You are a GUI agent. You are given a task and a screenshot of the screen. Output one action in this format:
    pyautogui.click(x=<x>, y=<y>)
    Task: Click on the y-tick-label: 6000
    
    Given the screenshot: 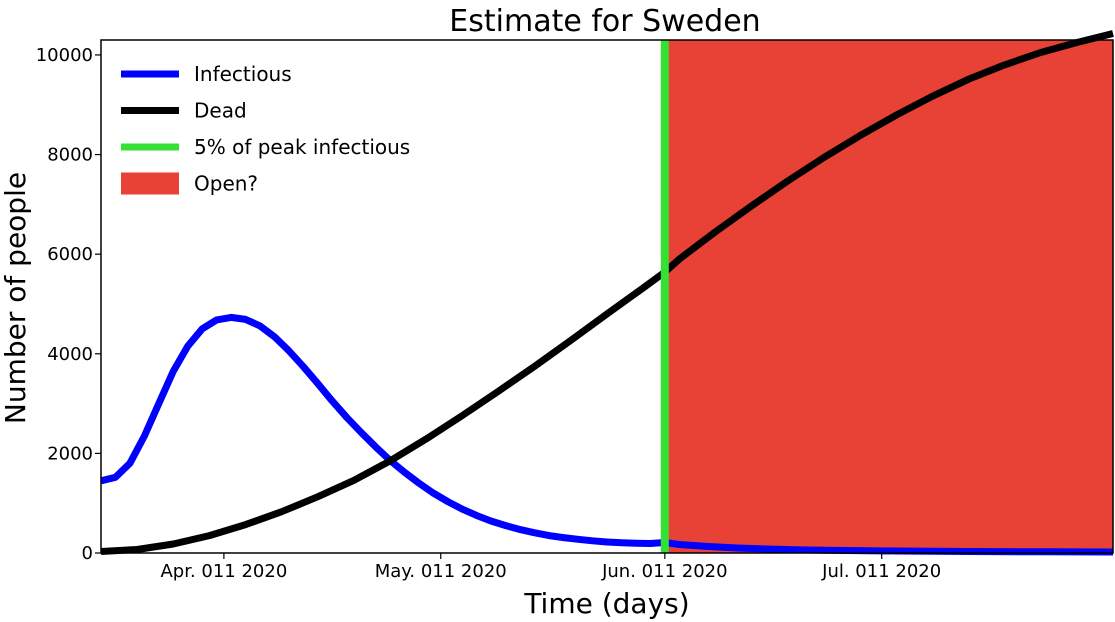 What is the action you would take?
    pyautogui.click(x=70, y=254)
    